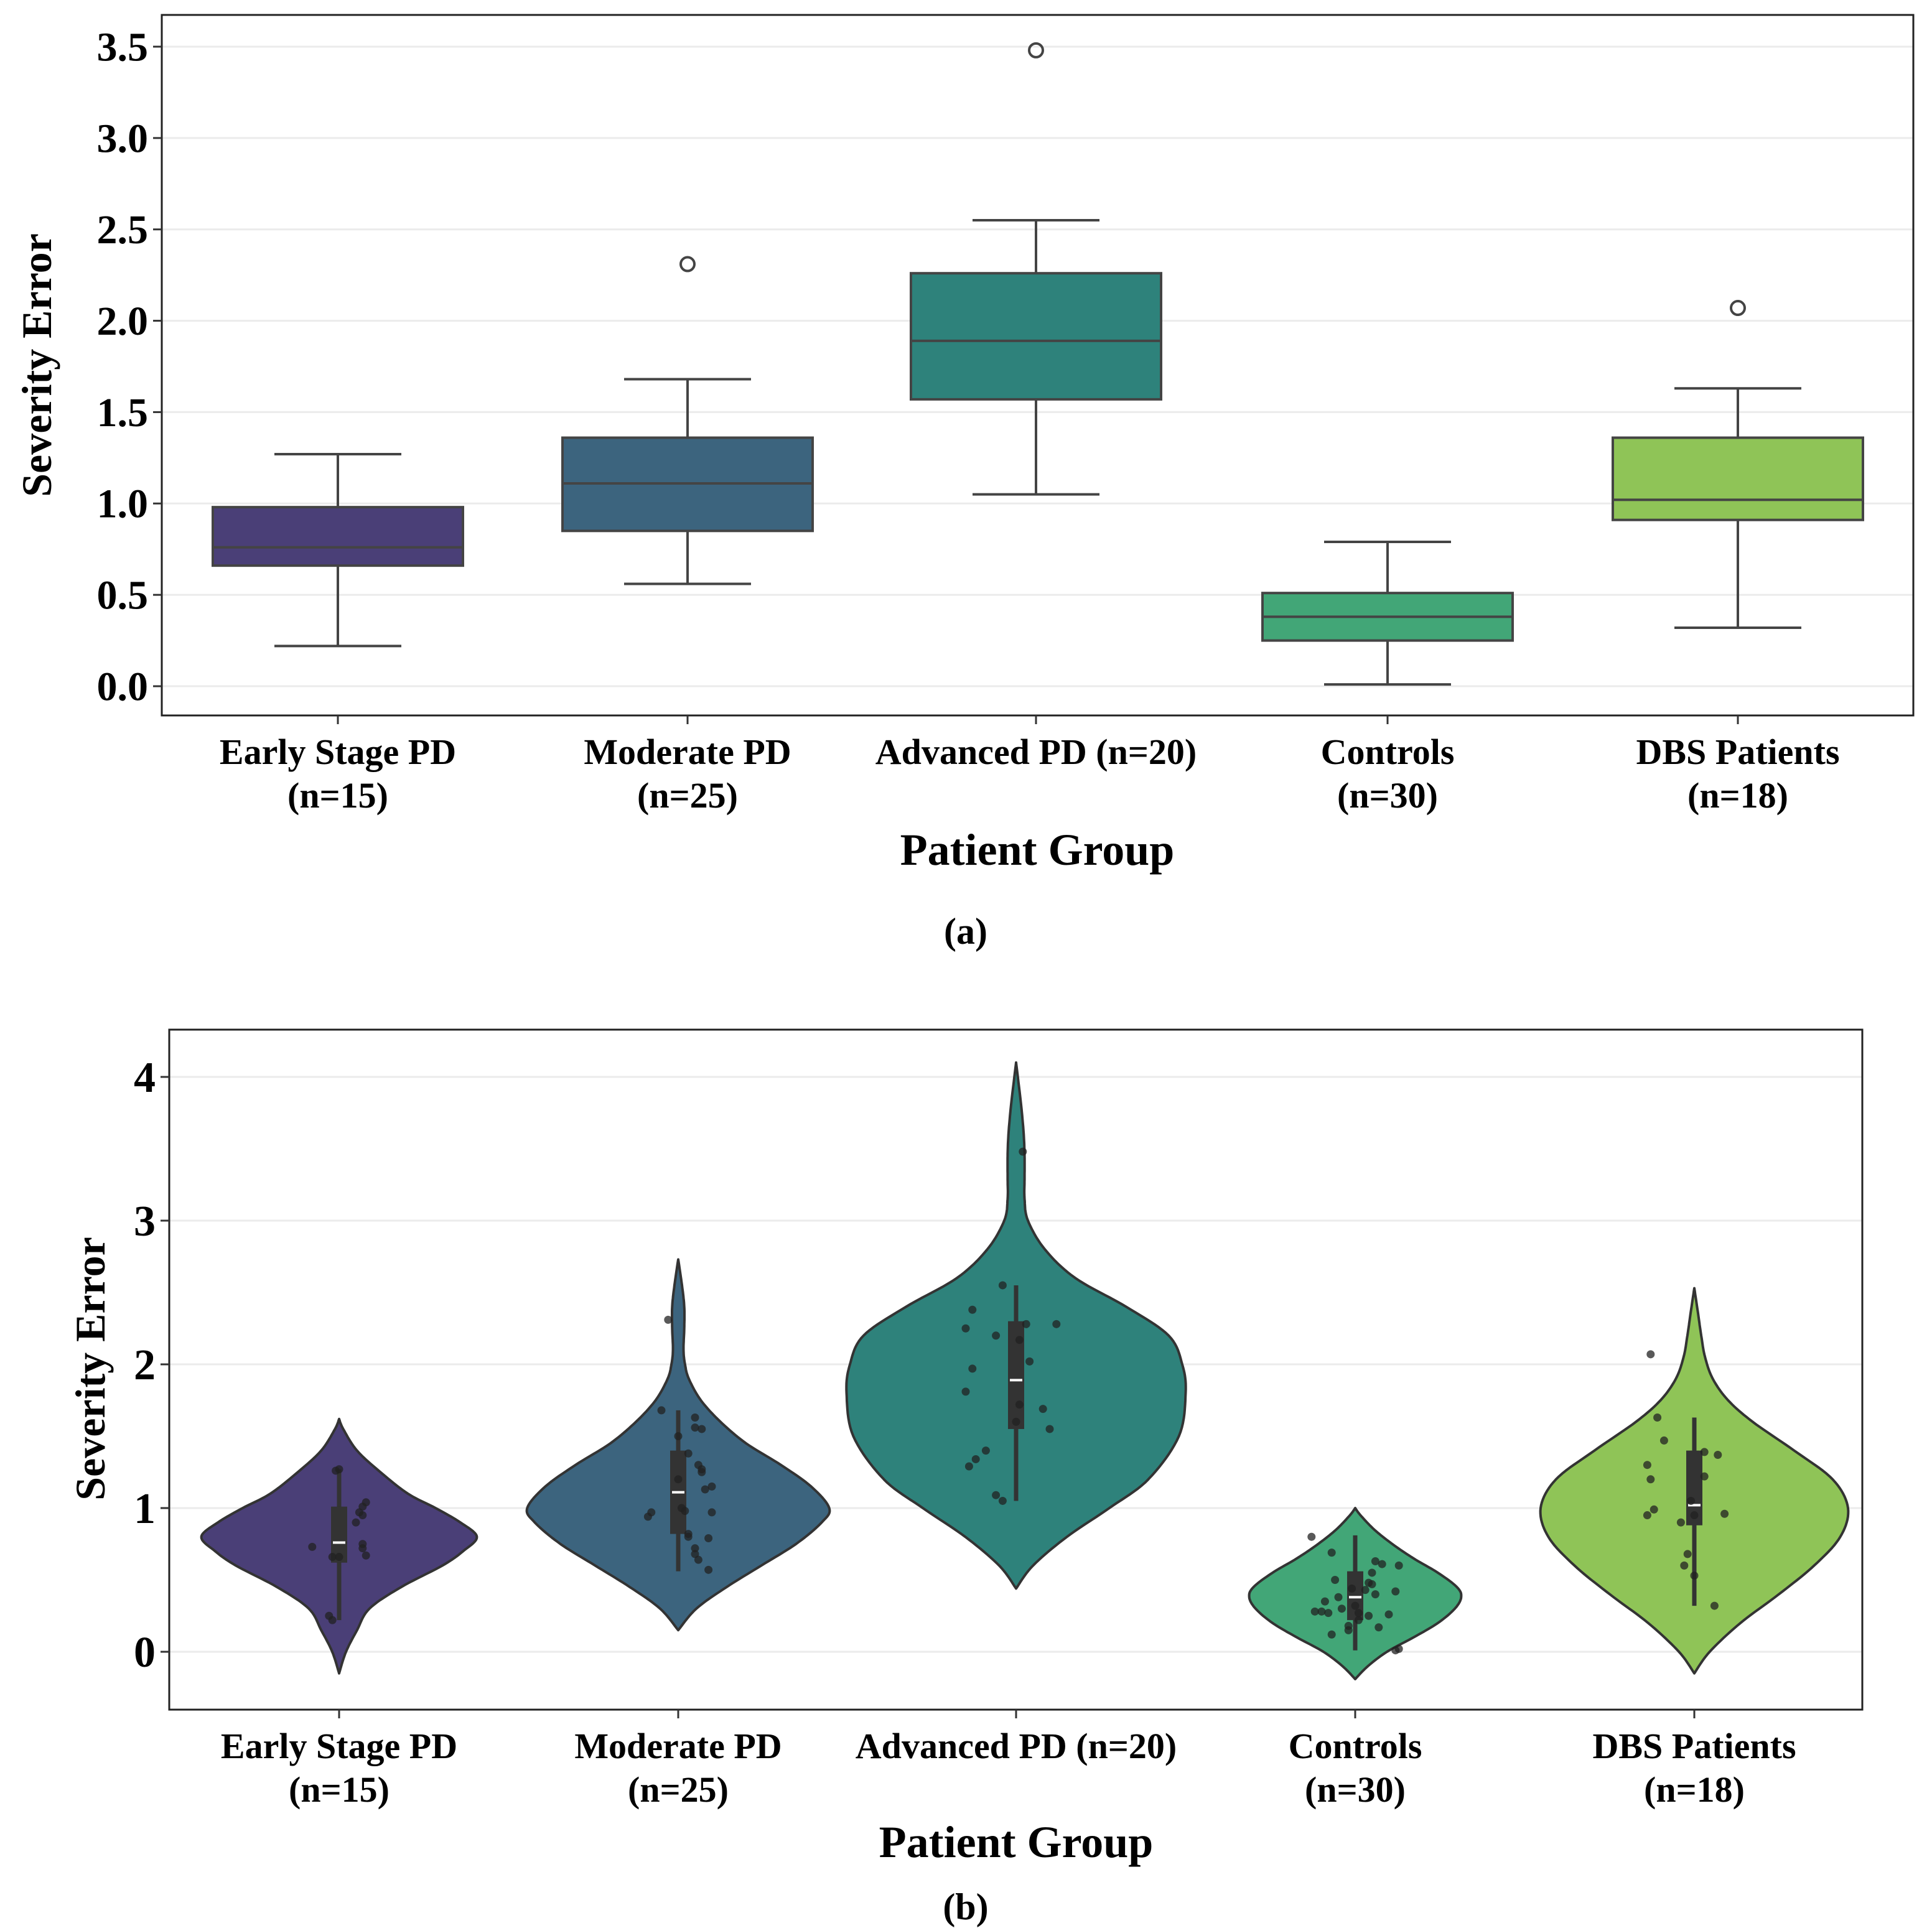 This screenshot has height=1928, width=1932. What do you see at coordinates (1387, 613) in the screenshot?
I see `box-group-controls` at bounding box center [1387, 613].